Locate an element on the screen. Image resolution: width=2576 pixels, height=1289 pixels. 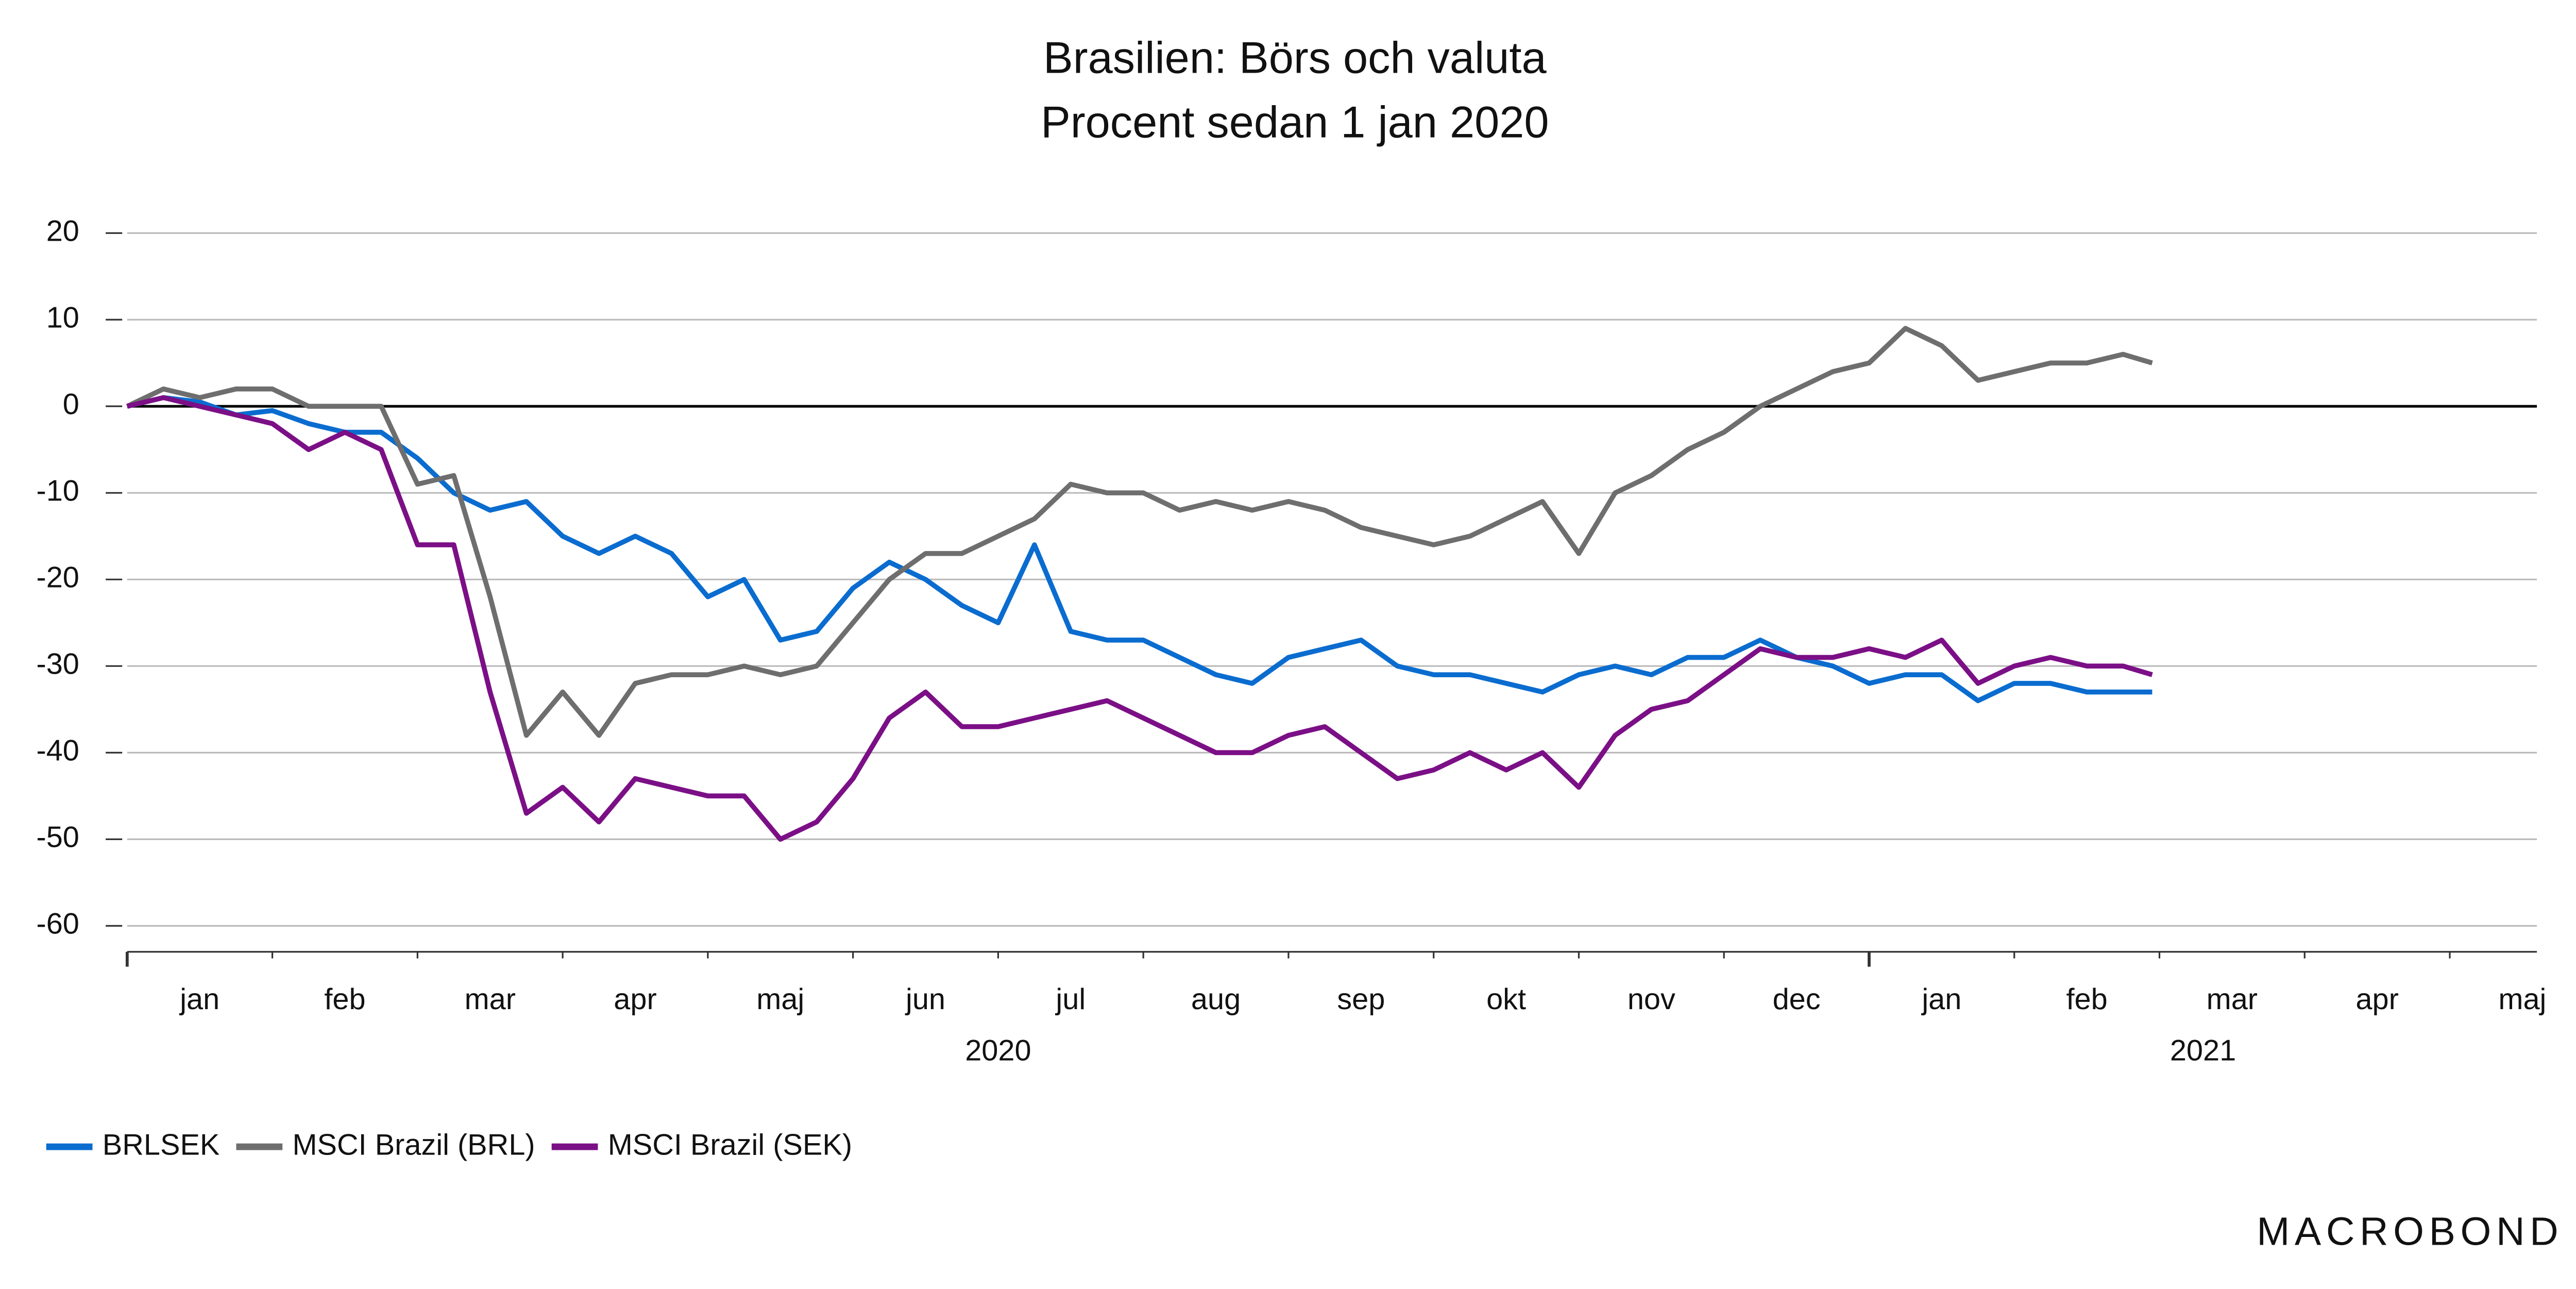
year-label: 2021 is located at coordinates (2203, 1050).